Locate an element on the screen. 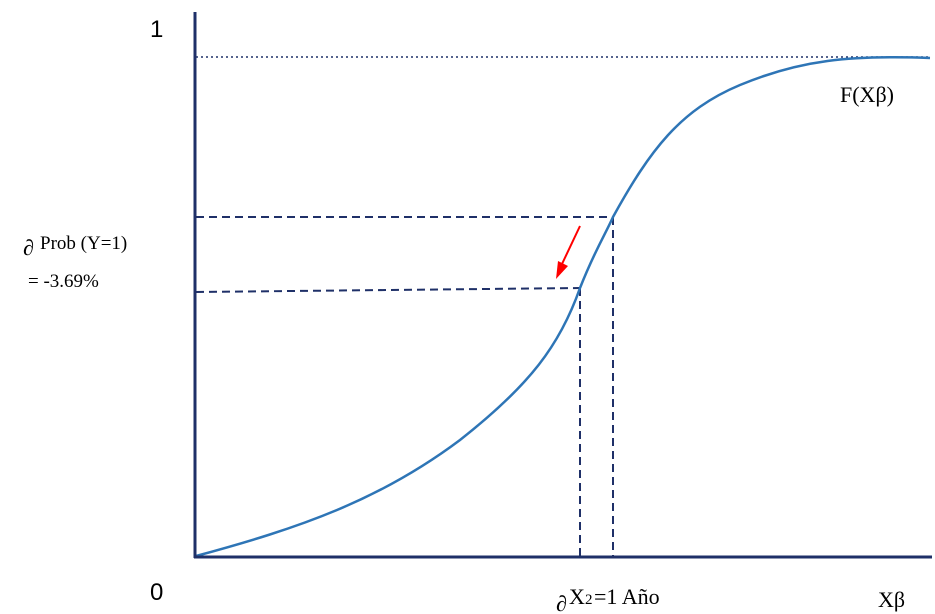  guide-horizontal-lower is located at coordinates (388, 290).